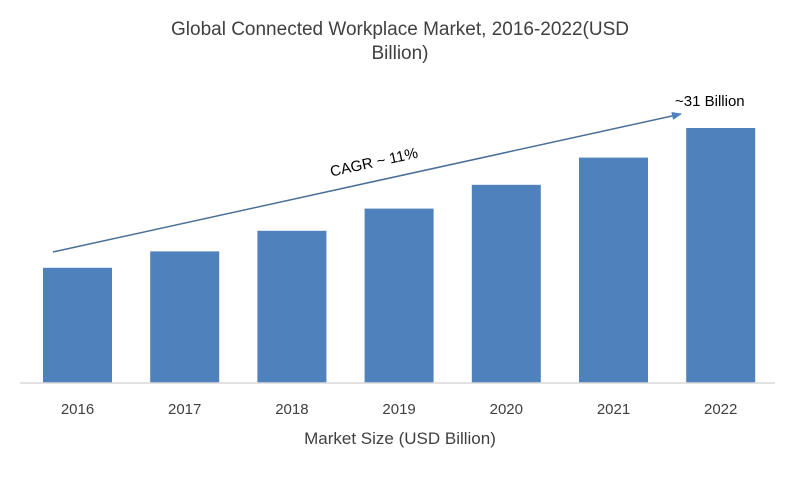 The image size is (800, 480). I want to click on bar-2018, so click(292, 306).